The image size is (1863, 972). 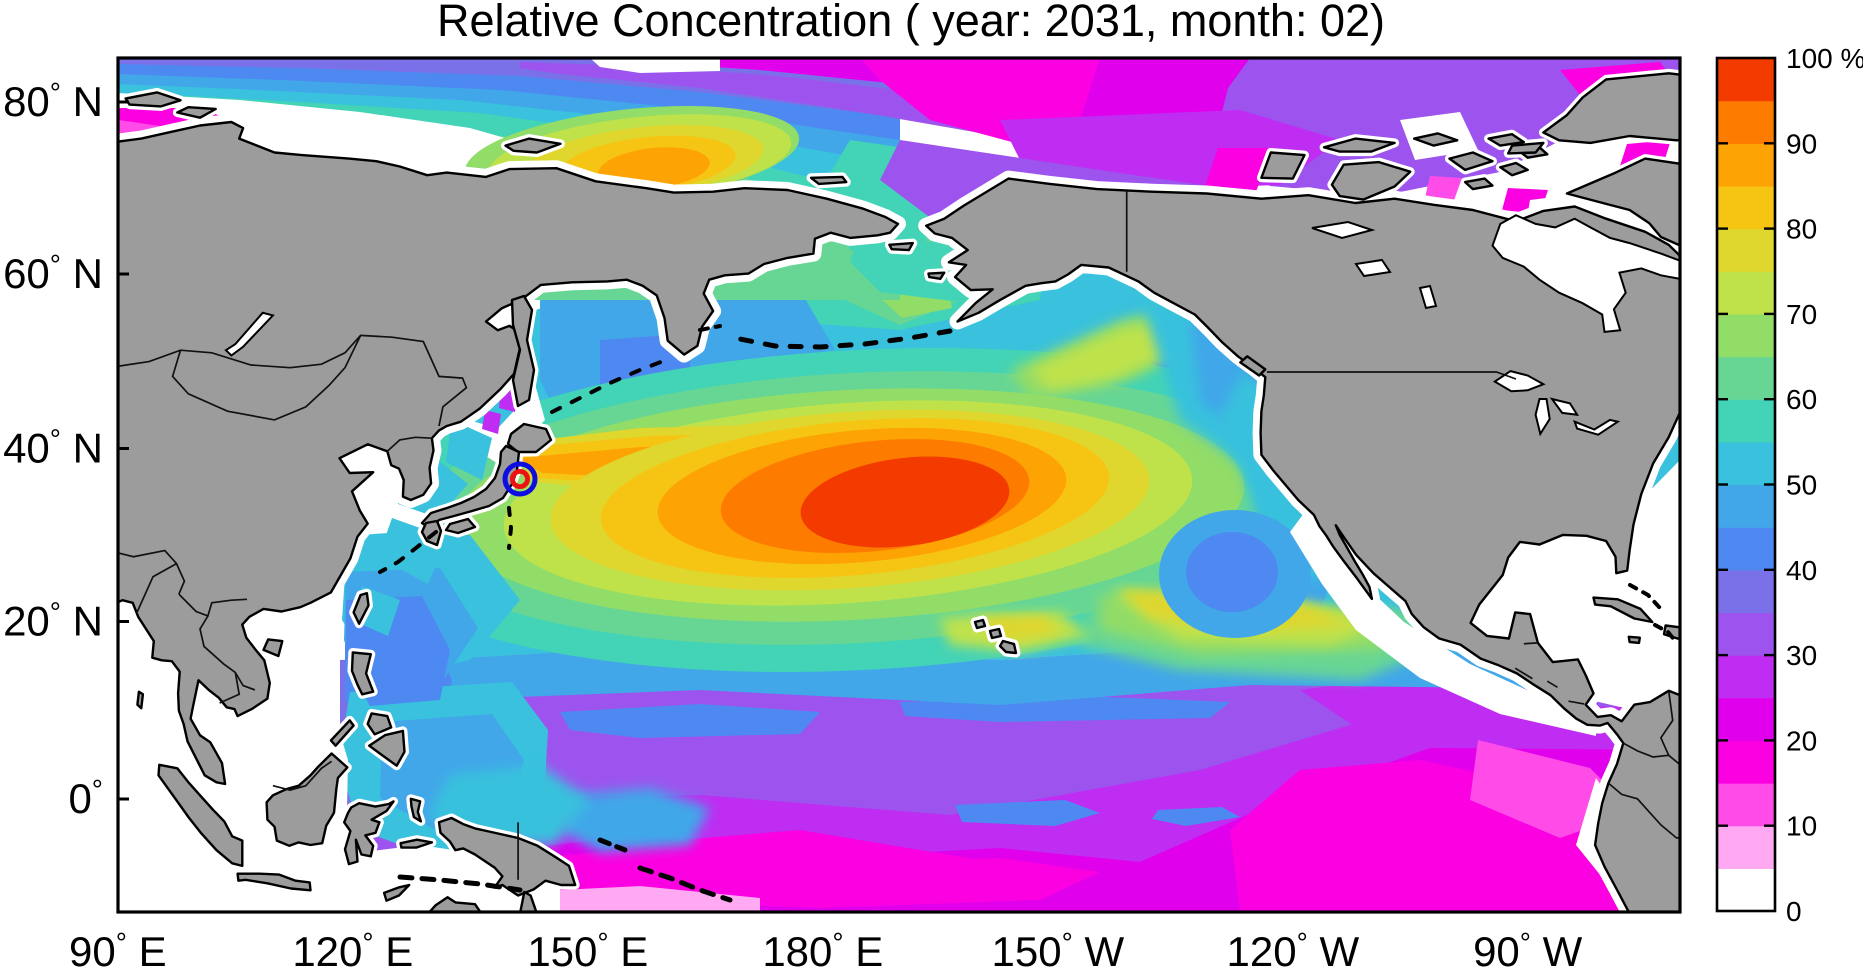 I want to click on svg-text: 90, so click(x=1801, y=143).